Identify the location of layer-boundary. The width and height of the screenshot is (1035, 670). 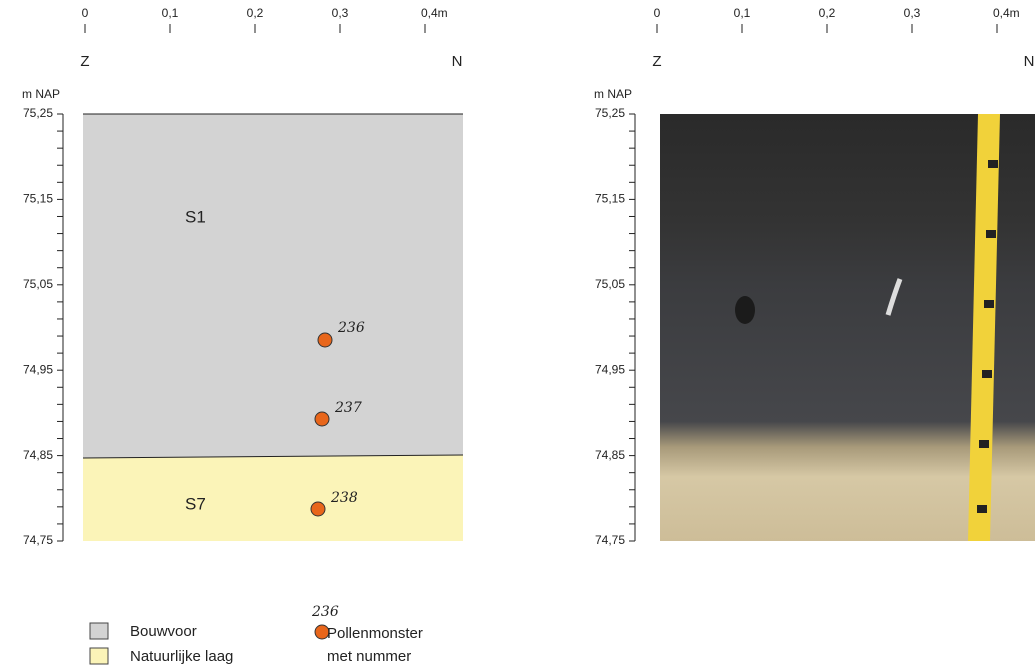
(273, 456).